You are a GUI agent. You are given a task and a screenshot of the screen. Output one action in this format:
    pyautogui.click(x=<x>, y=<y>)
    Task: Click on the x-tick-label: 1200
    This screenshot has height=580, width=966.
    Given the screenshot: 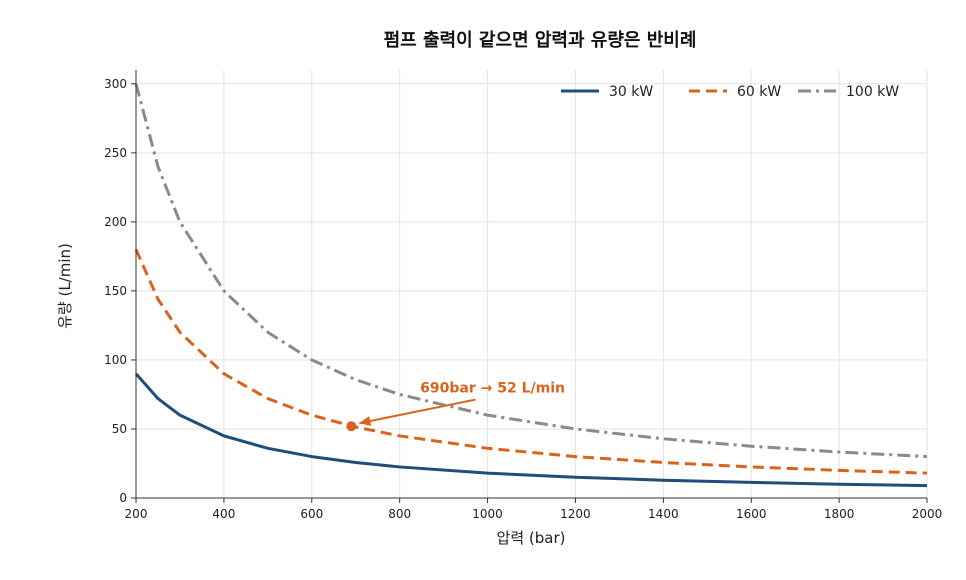 What is the action you would take?
    pyautogui.click(x=575, y=514)
    